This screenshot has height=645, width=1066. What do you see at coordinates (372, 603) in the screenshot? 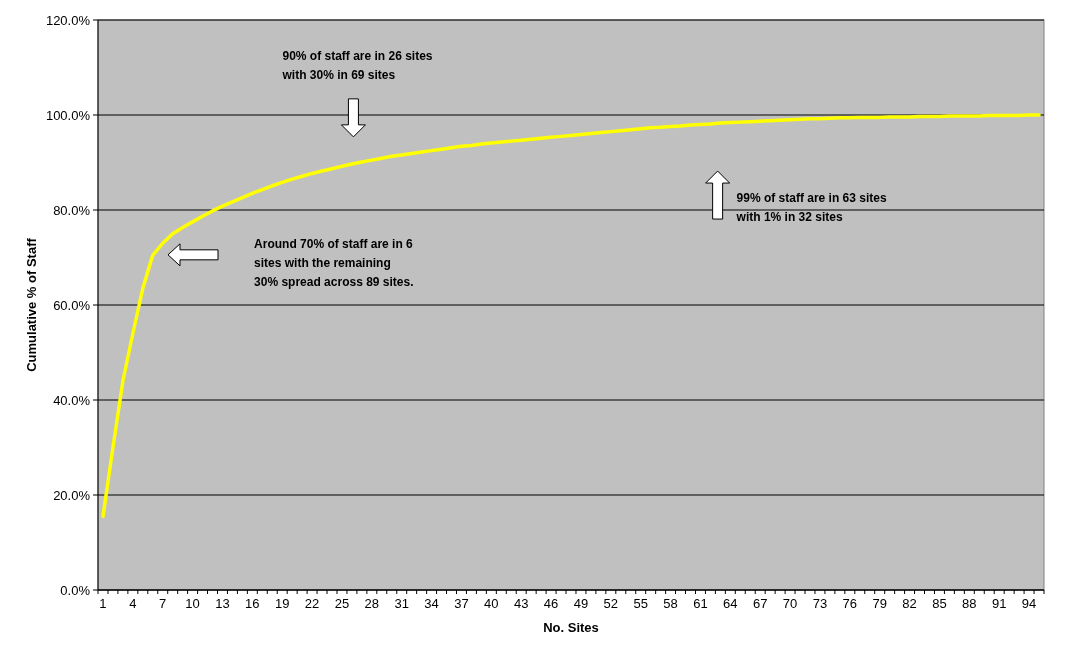
I see `x-tick-label: 28` at bounding box center [372, 603].